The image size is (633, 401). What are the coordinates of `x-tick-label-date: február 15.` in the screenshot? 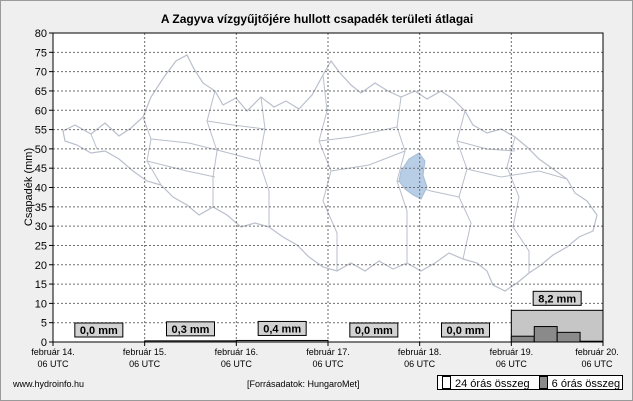 It's located at (145, 352).